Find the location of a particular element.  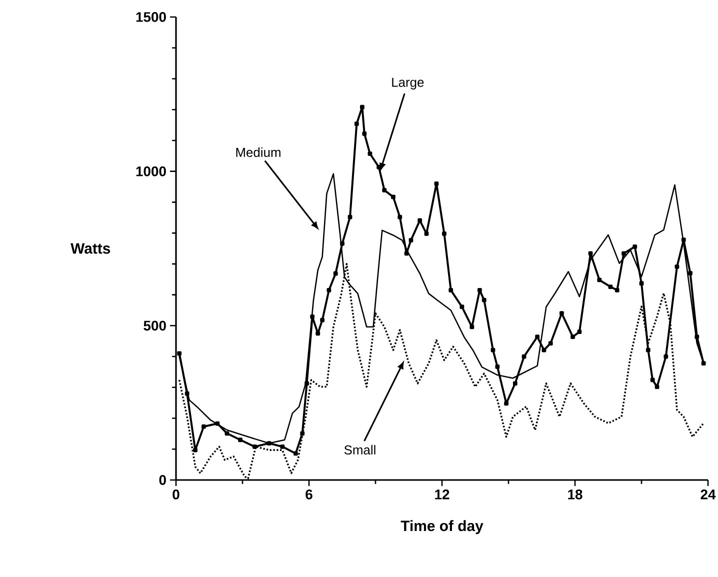

y-tick-label: 1500 is located at coordinates (151, 17).